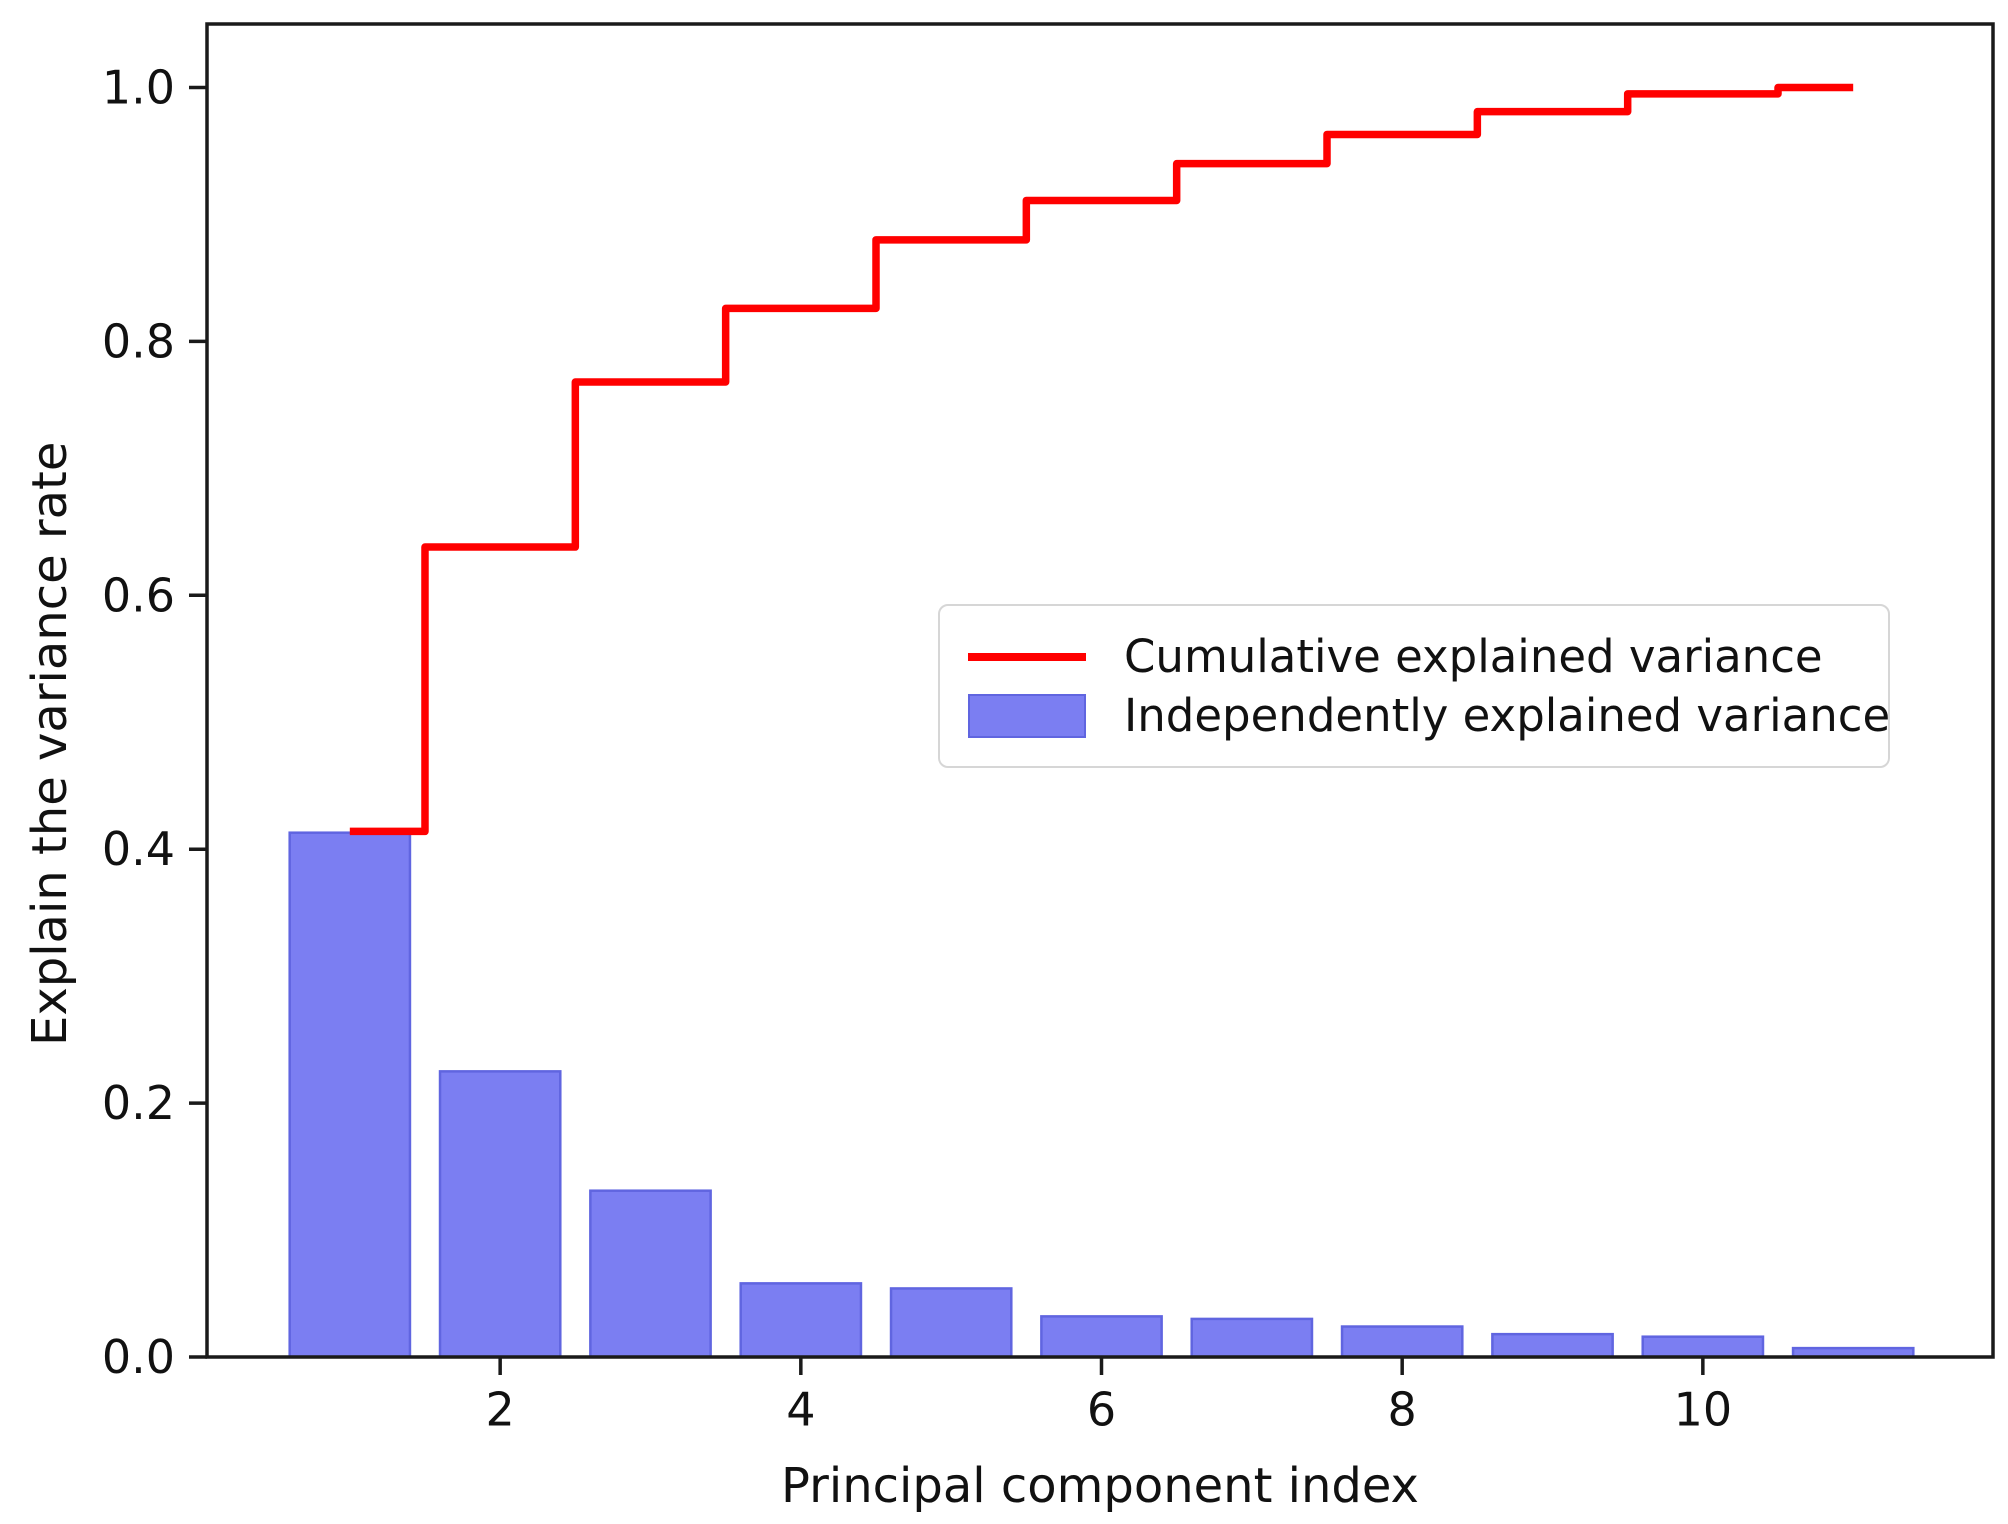  I want to click on y-tick-label: 0.0, so click(138, 1357).